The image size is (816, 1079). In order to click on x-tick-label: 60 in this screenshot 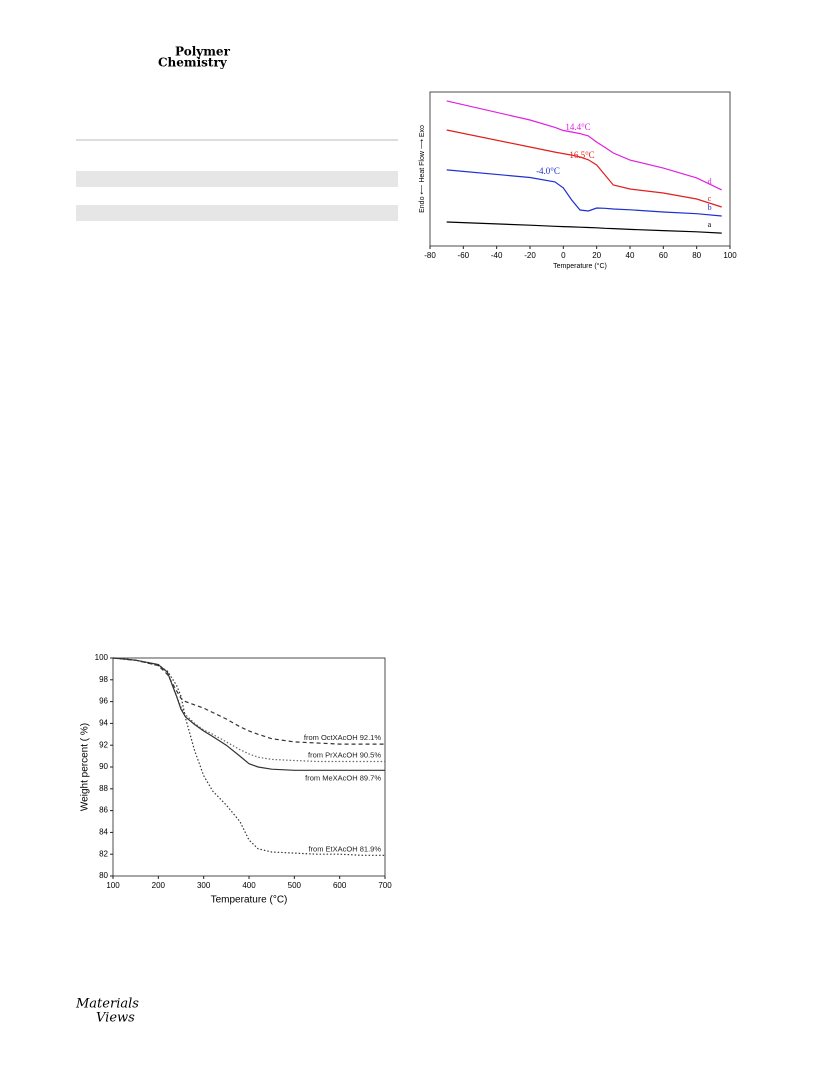, I will do `click(663, 255)`.